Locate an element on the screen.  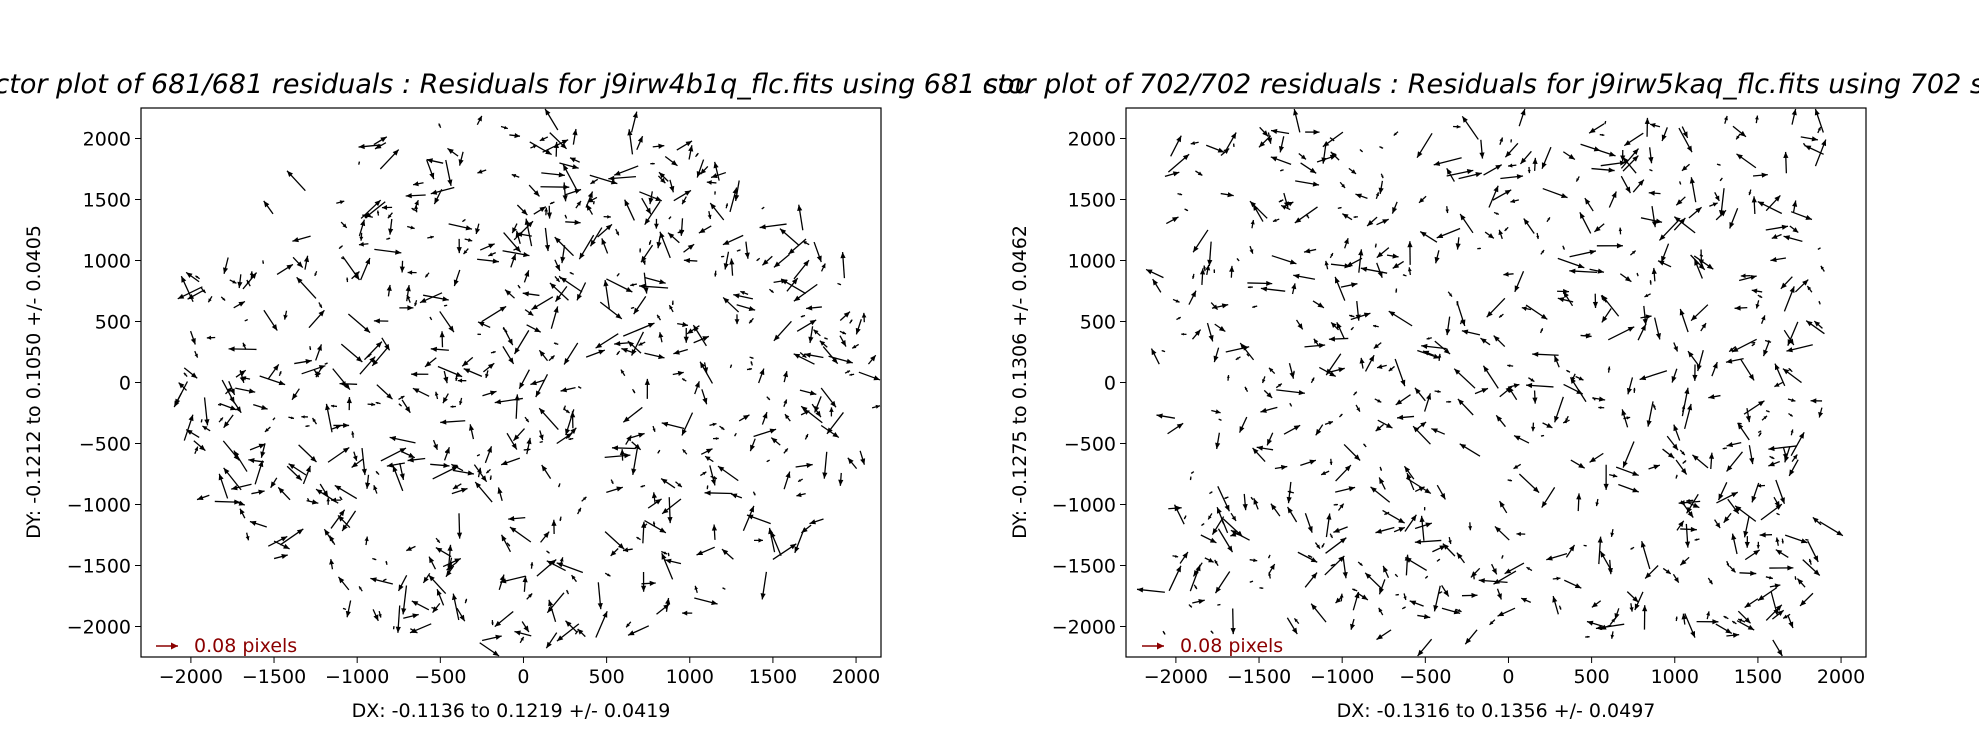
y-tick-label: −500 is located at coordinates (105, 445).